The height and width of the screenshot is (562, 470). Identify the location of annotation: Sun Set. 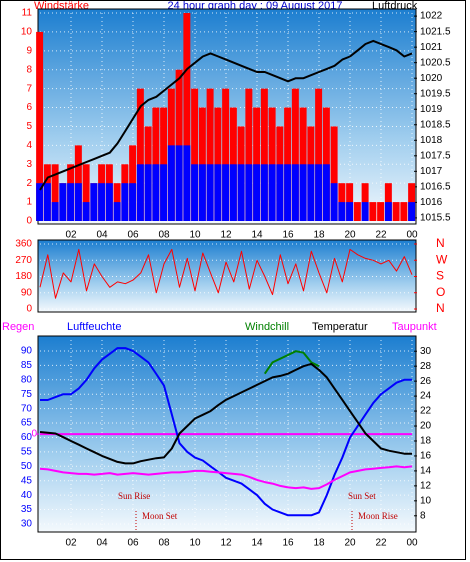
(362, 496).